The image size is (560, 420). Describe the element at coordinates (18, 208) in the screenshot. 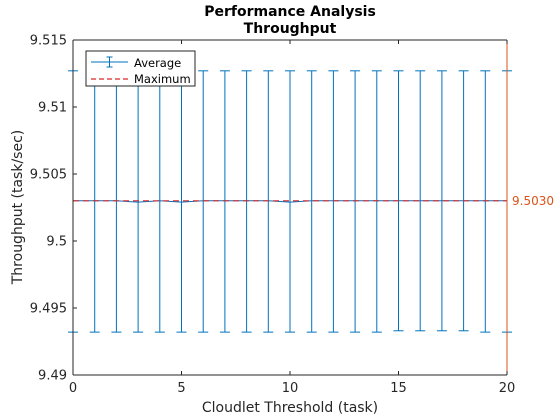

I see `y-axis-label: Throughput (task/sec)` at that location.